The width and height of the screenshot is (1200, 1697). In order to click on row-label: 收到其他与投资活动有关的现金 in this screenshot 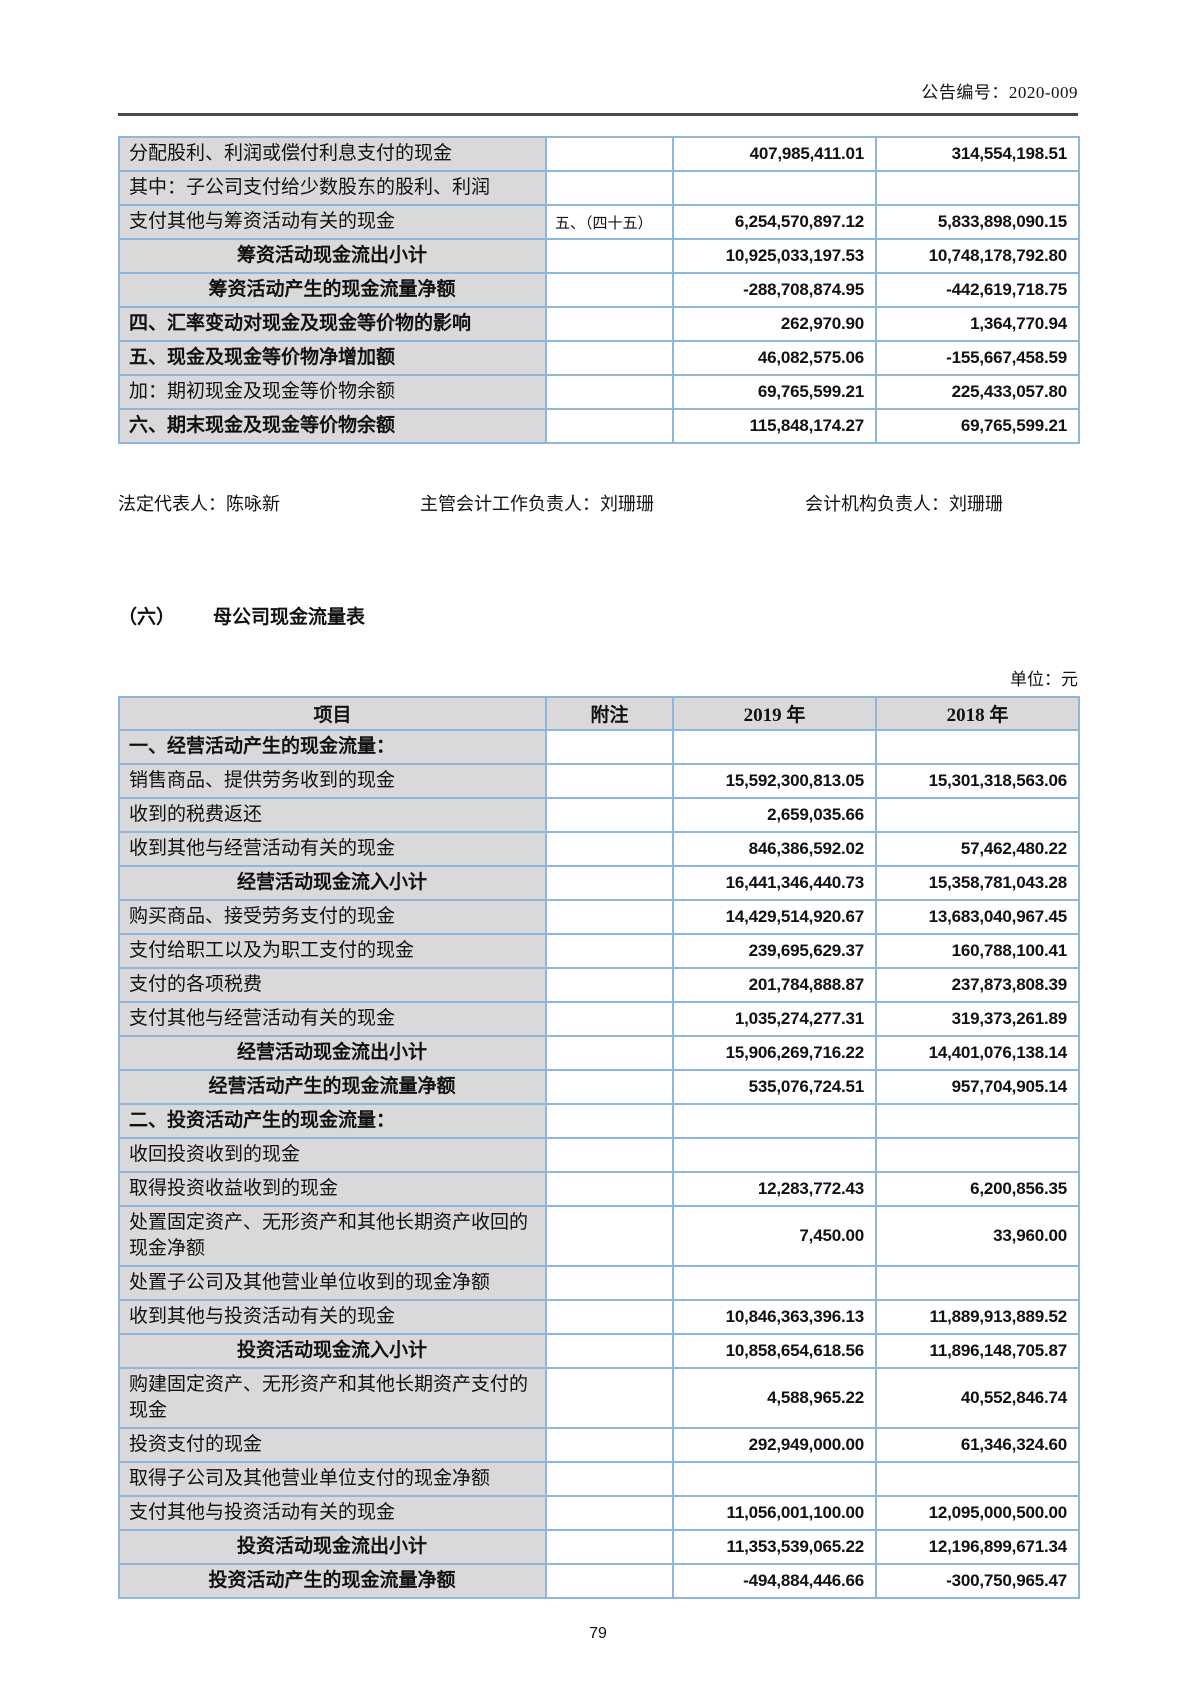, I will do `click(332, 1317)`.